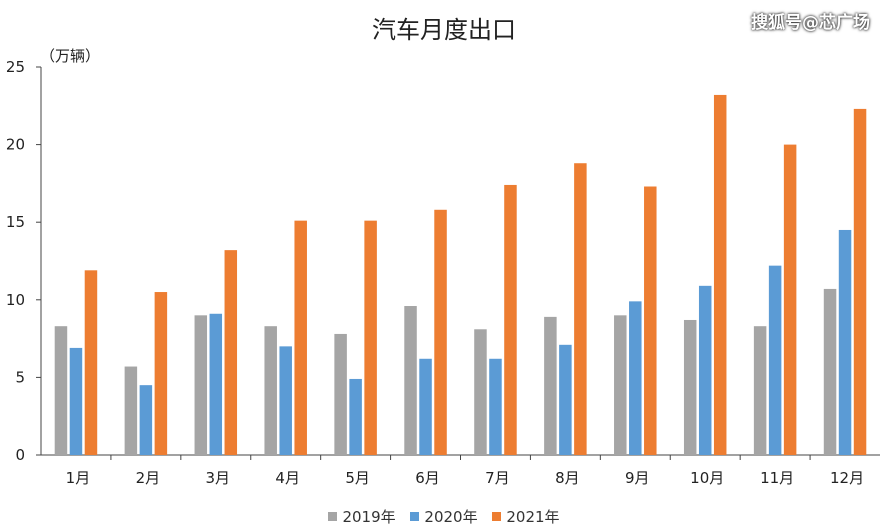  What do you see at coordinates (533, 517) in the screenshot?
I see `legend-label-2021: 2021年` at bounding box center [533, 517].